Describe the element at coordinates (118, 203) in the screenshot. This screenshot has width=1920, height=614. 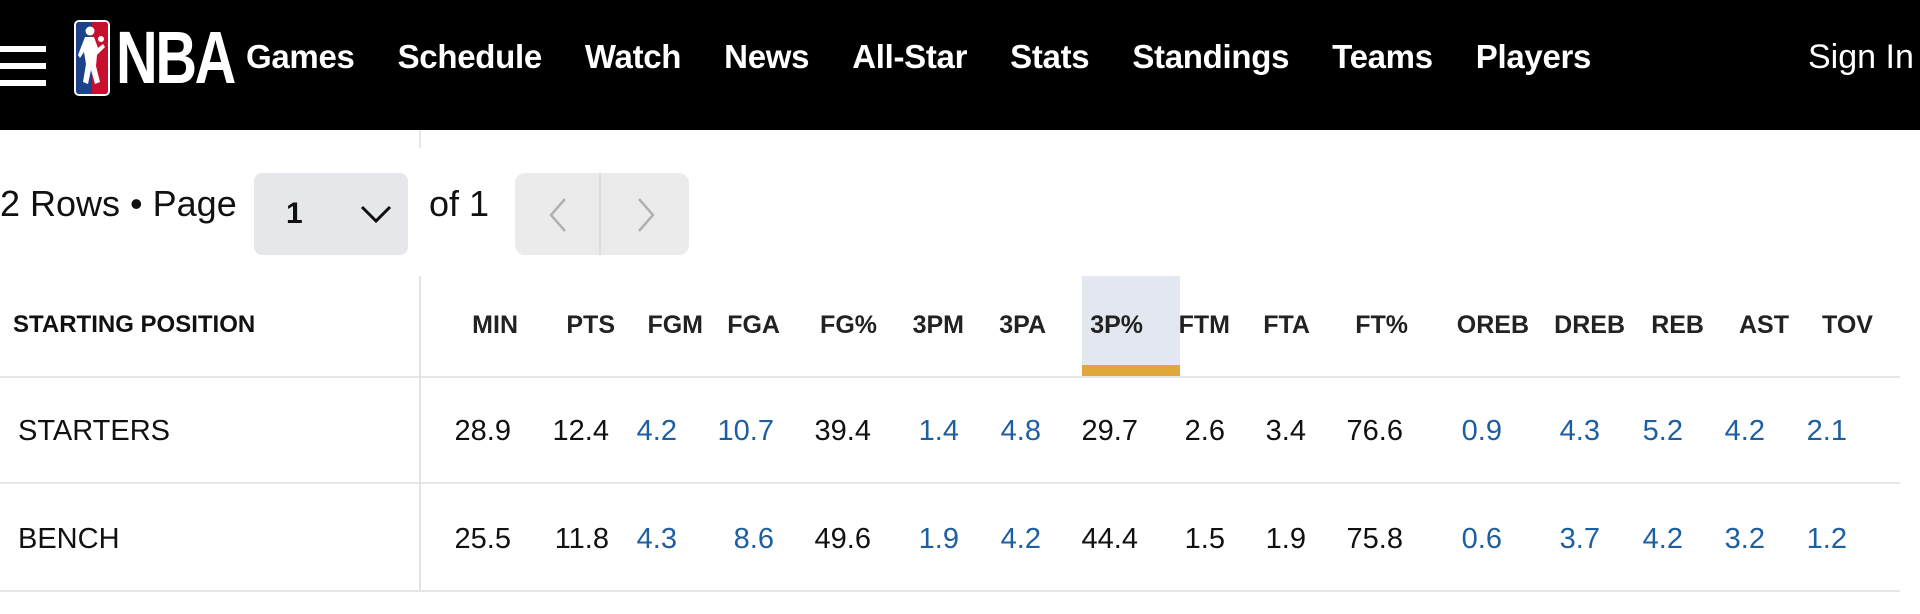
I see `rows-page-label: 2 Rows • Page` at that location.